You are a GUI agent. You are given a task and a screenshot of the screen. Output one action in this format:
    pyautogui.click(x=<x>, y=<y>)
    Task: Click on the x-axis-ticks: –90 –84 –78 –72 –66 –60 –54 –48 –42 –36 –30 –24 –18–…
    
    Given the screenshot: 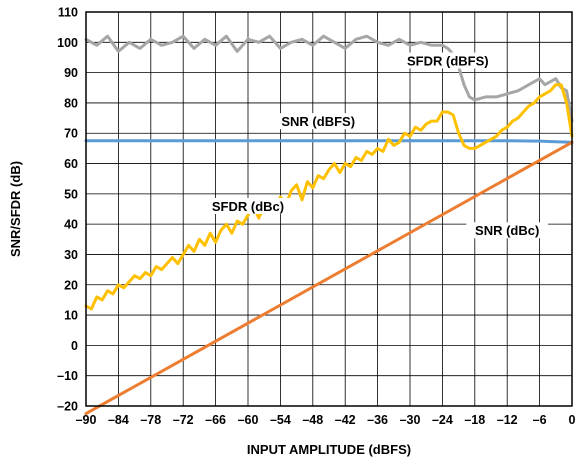 What is the action you would take?
    pyautogui.click(x=326, y=420)
    